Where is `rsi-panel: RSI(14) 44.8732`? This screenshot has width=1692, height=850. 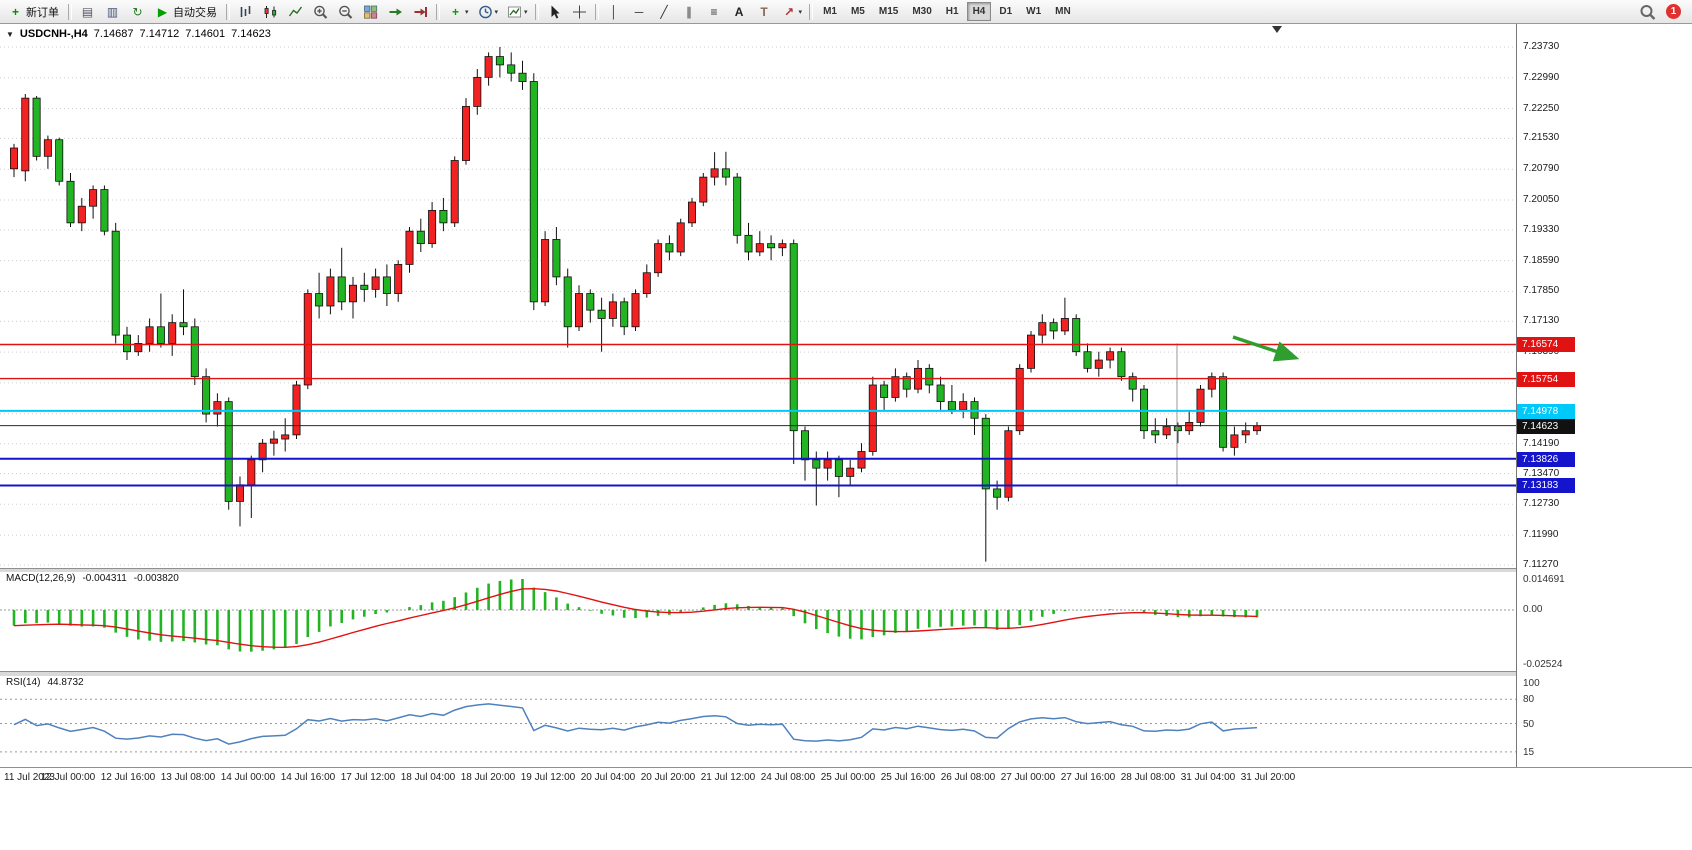
rsi-panel: RSI(14) 44.8732 is located at coordinates (758, 721).